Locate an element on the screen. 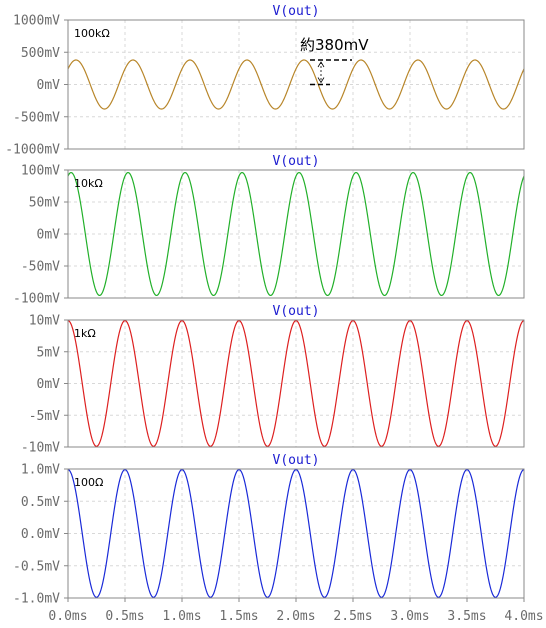  y-tick-label: -1.0mV is located at coordinates (36, 599).